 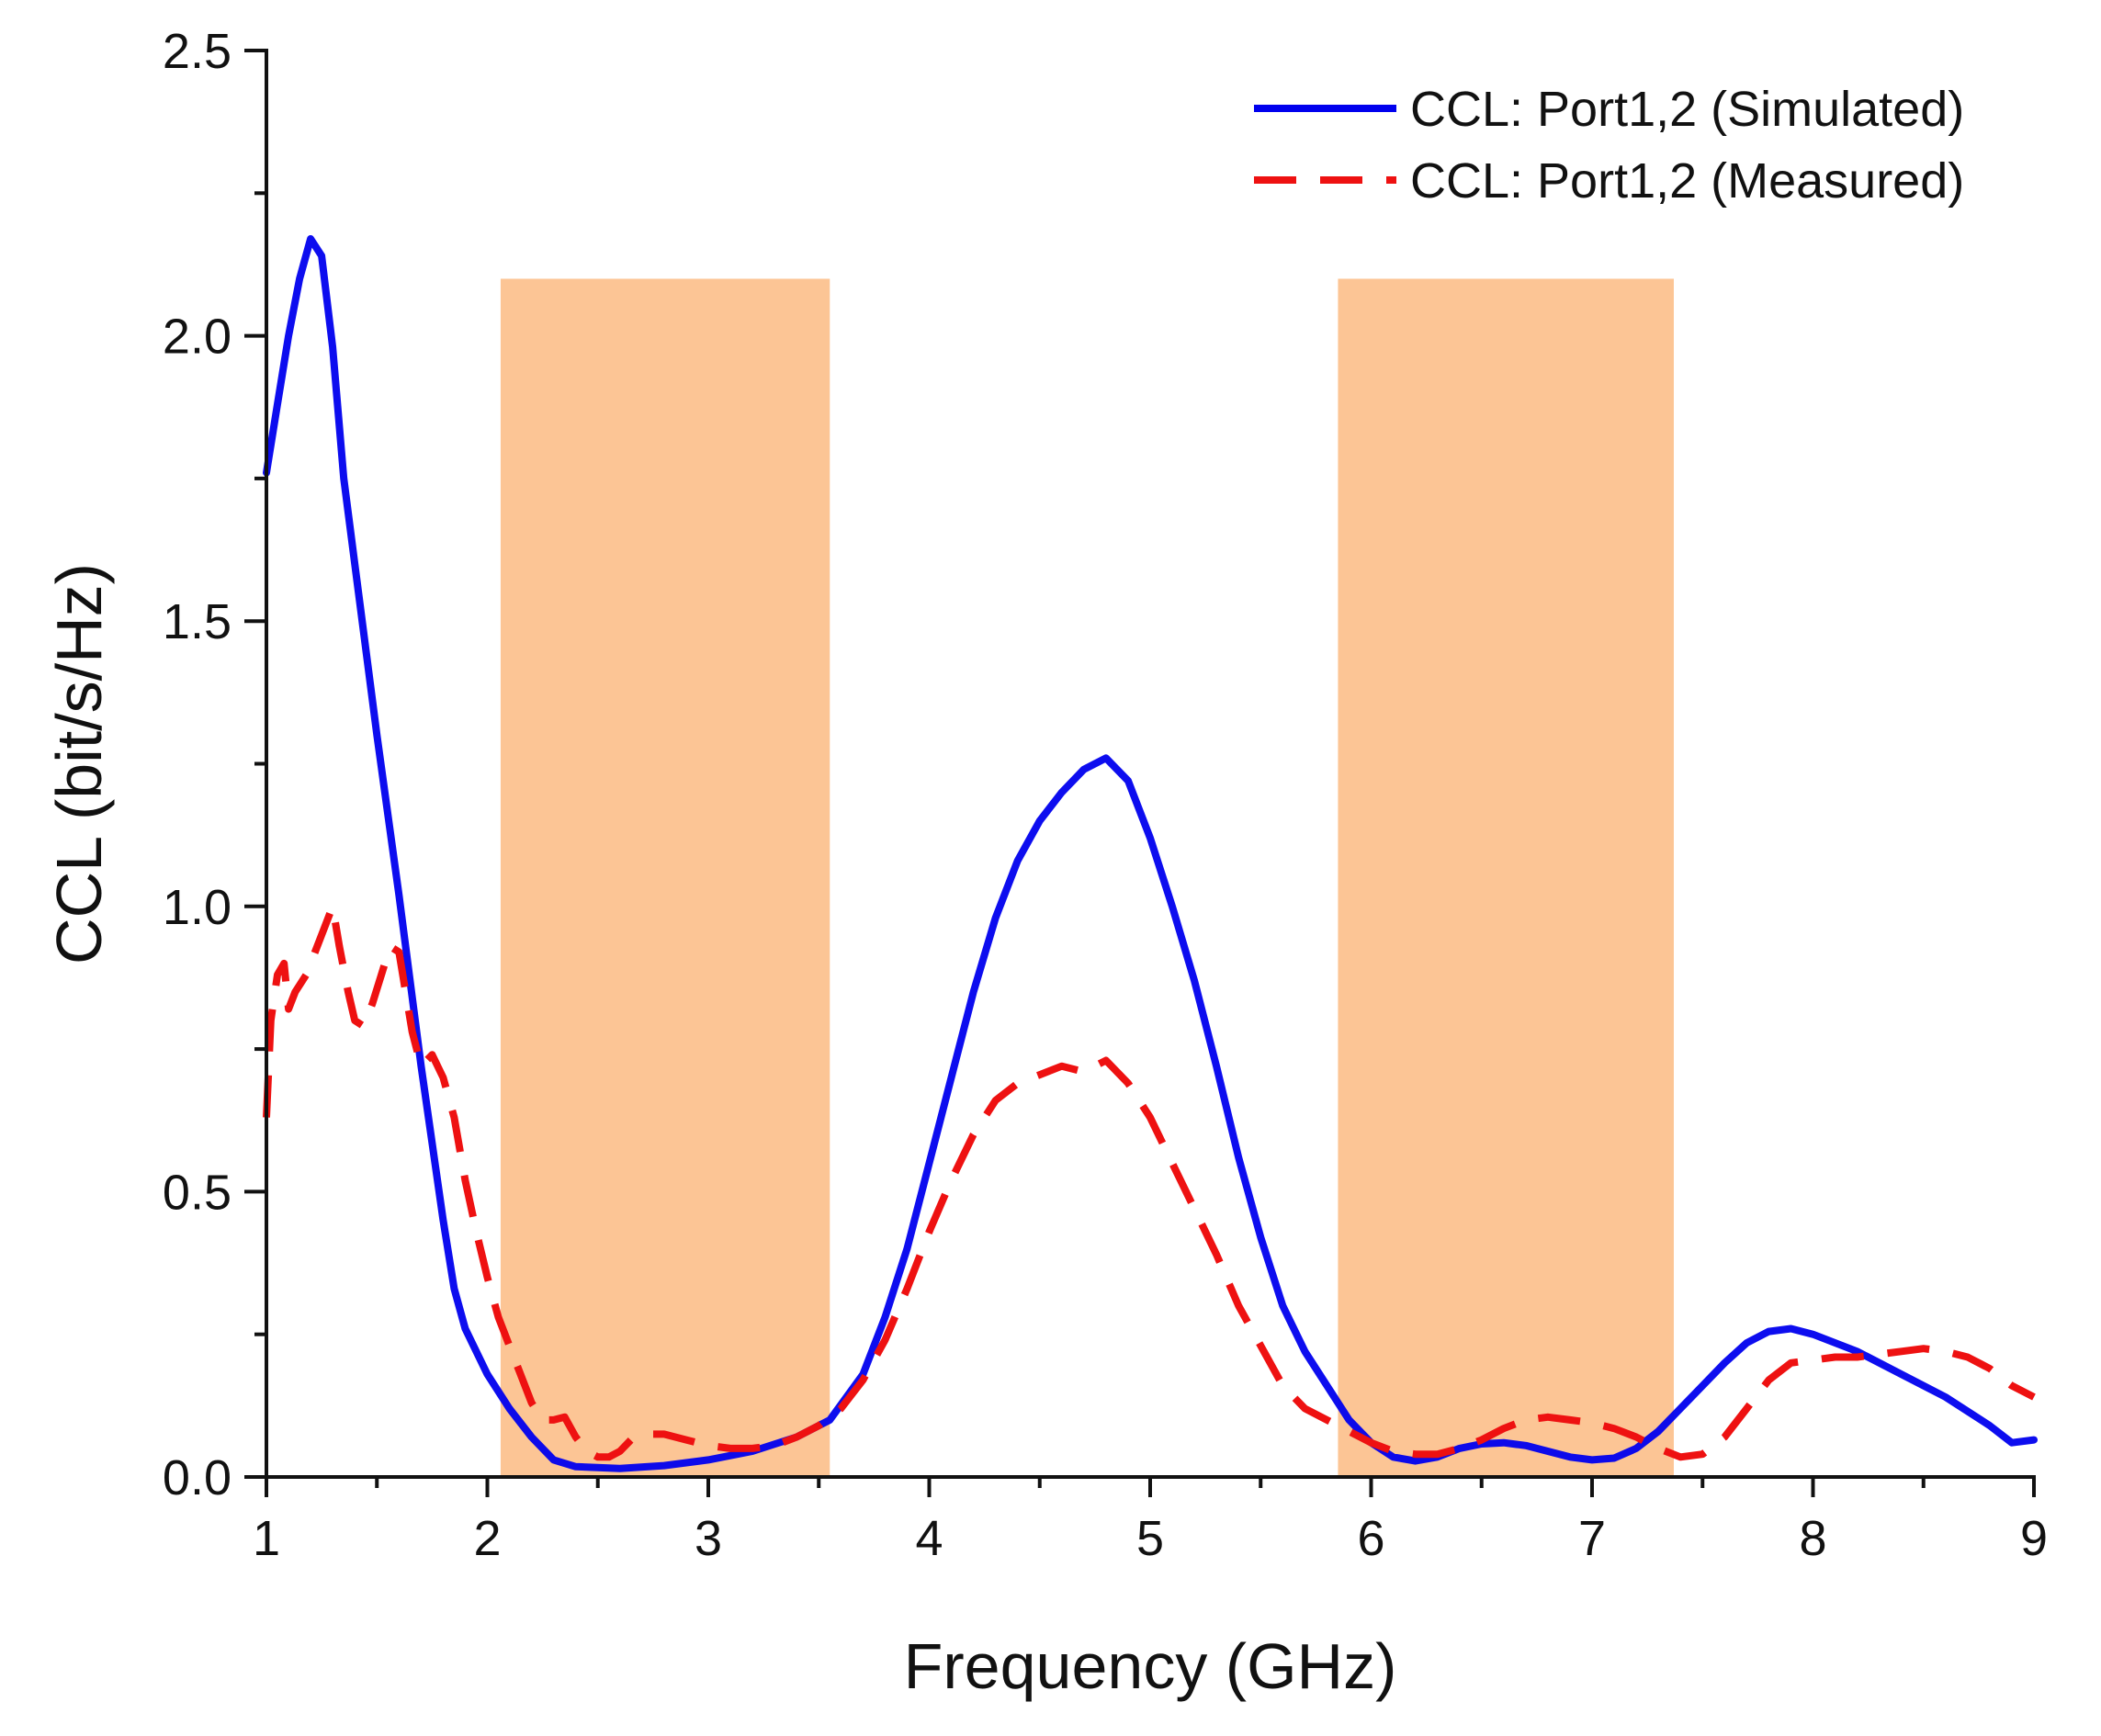 I want to click on y-tick-label: 2.5, so click(x=197, y=51).